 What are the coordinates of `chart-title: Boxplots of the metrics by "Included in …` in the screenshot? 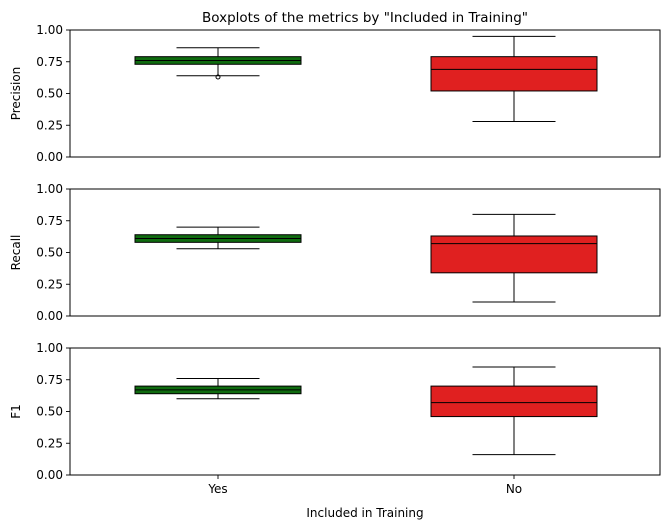 It's located at (365, 18).